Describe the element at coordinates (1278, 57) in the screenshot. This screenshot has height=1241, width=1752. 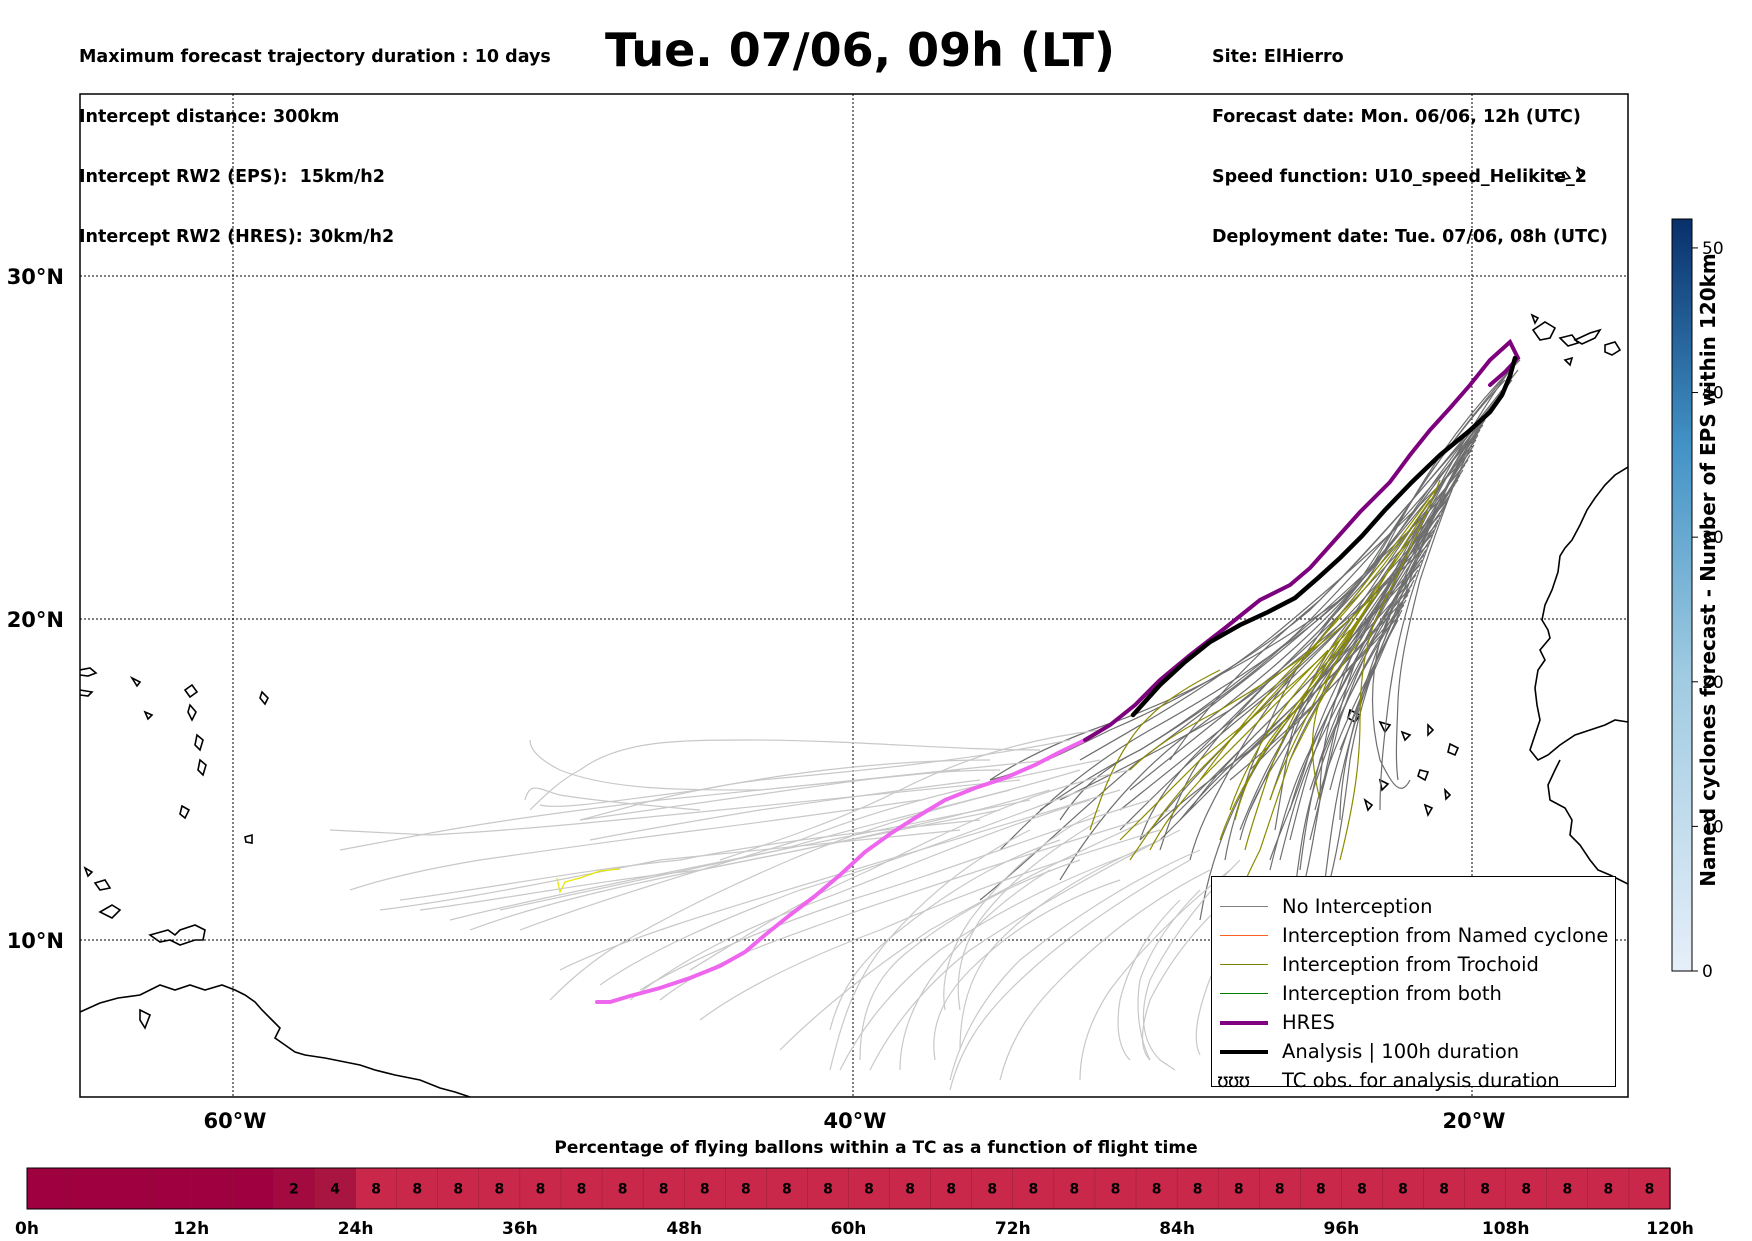
I see `info-right-line-1: Site: ElHierro` at that location.